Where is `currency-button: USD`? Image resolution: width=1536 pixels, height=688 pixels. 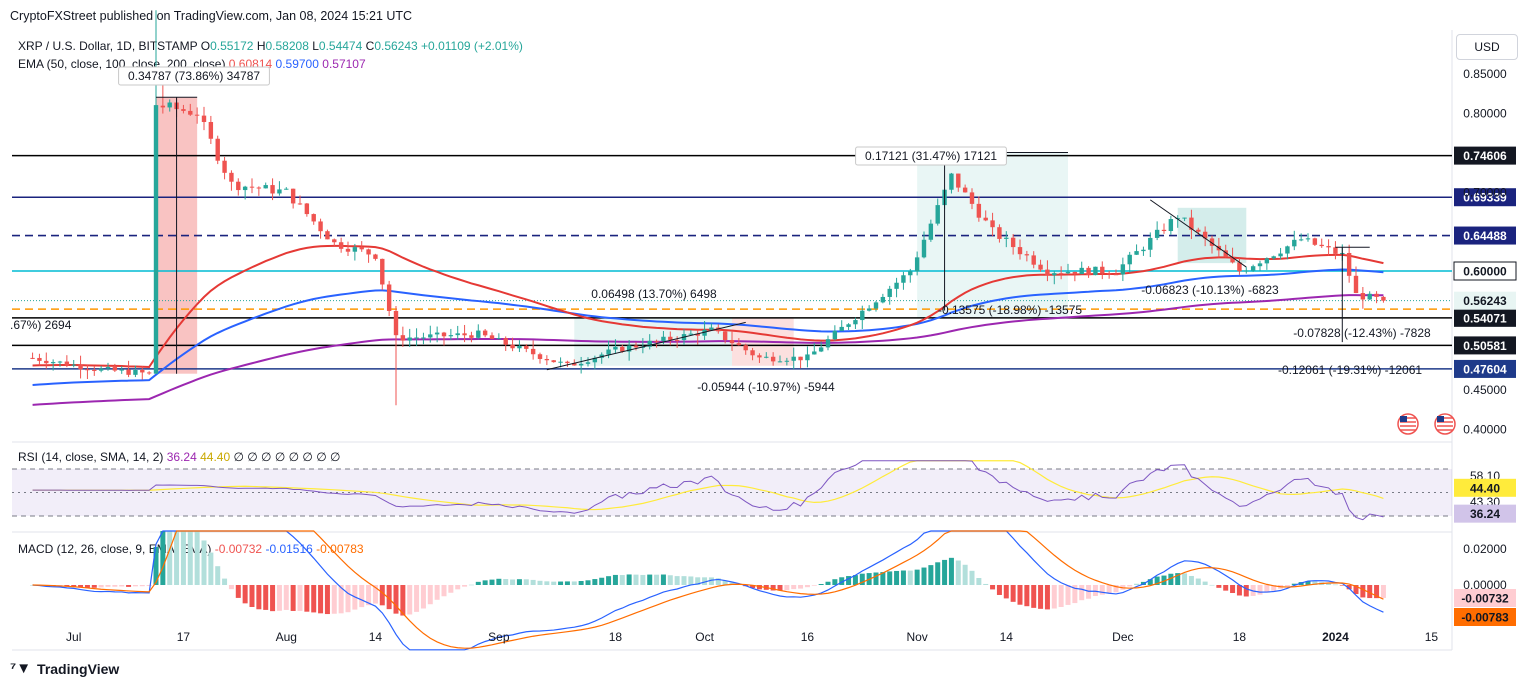
currency-button: USD is located at coordinates (1487, 47).